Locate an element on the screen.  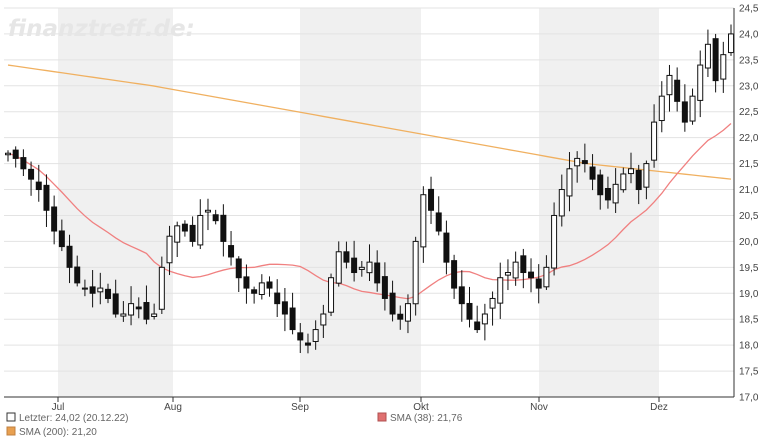
x-tick-label: Nov is located at coordinates (539, 407).